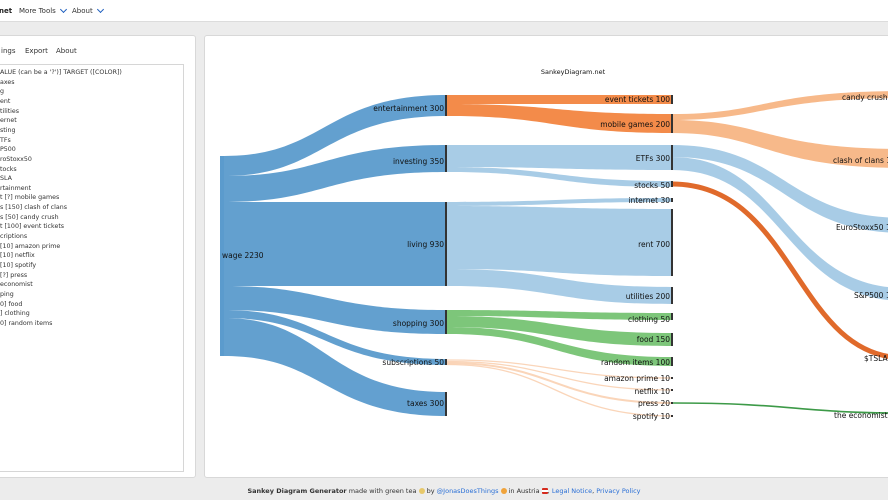 Image resolution: width=888 pixels, height=500 pixels. What do you see at coordinates (559, 118) in the screenshot?
I see `link-entertainment-mobile-games` at bounding box center [559, 118].